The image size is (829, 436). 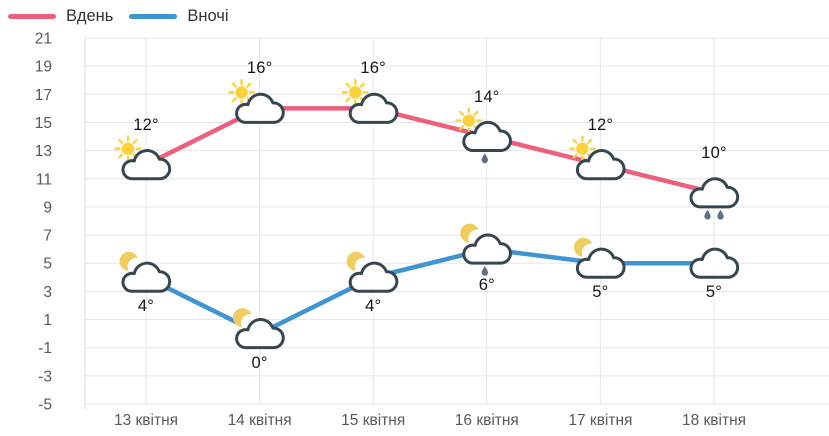 I want to click on y-tick-label: 15, so click(x=43, y=123).